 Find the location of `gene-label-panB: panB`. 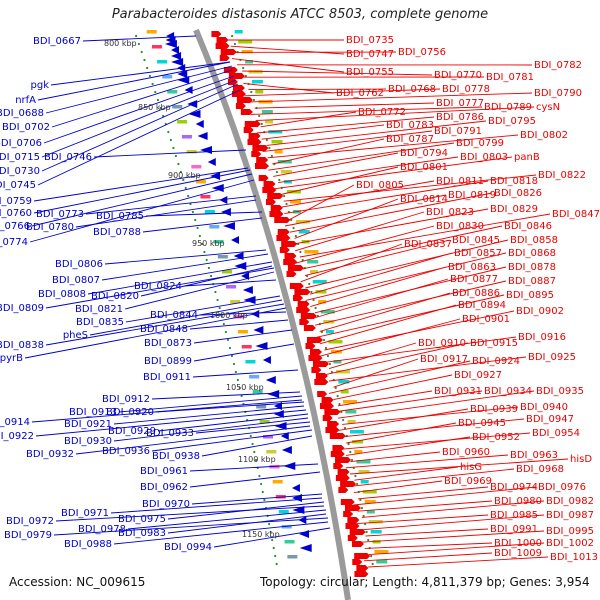

gene-label-panB: panB is located at coordinates (527, 157).